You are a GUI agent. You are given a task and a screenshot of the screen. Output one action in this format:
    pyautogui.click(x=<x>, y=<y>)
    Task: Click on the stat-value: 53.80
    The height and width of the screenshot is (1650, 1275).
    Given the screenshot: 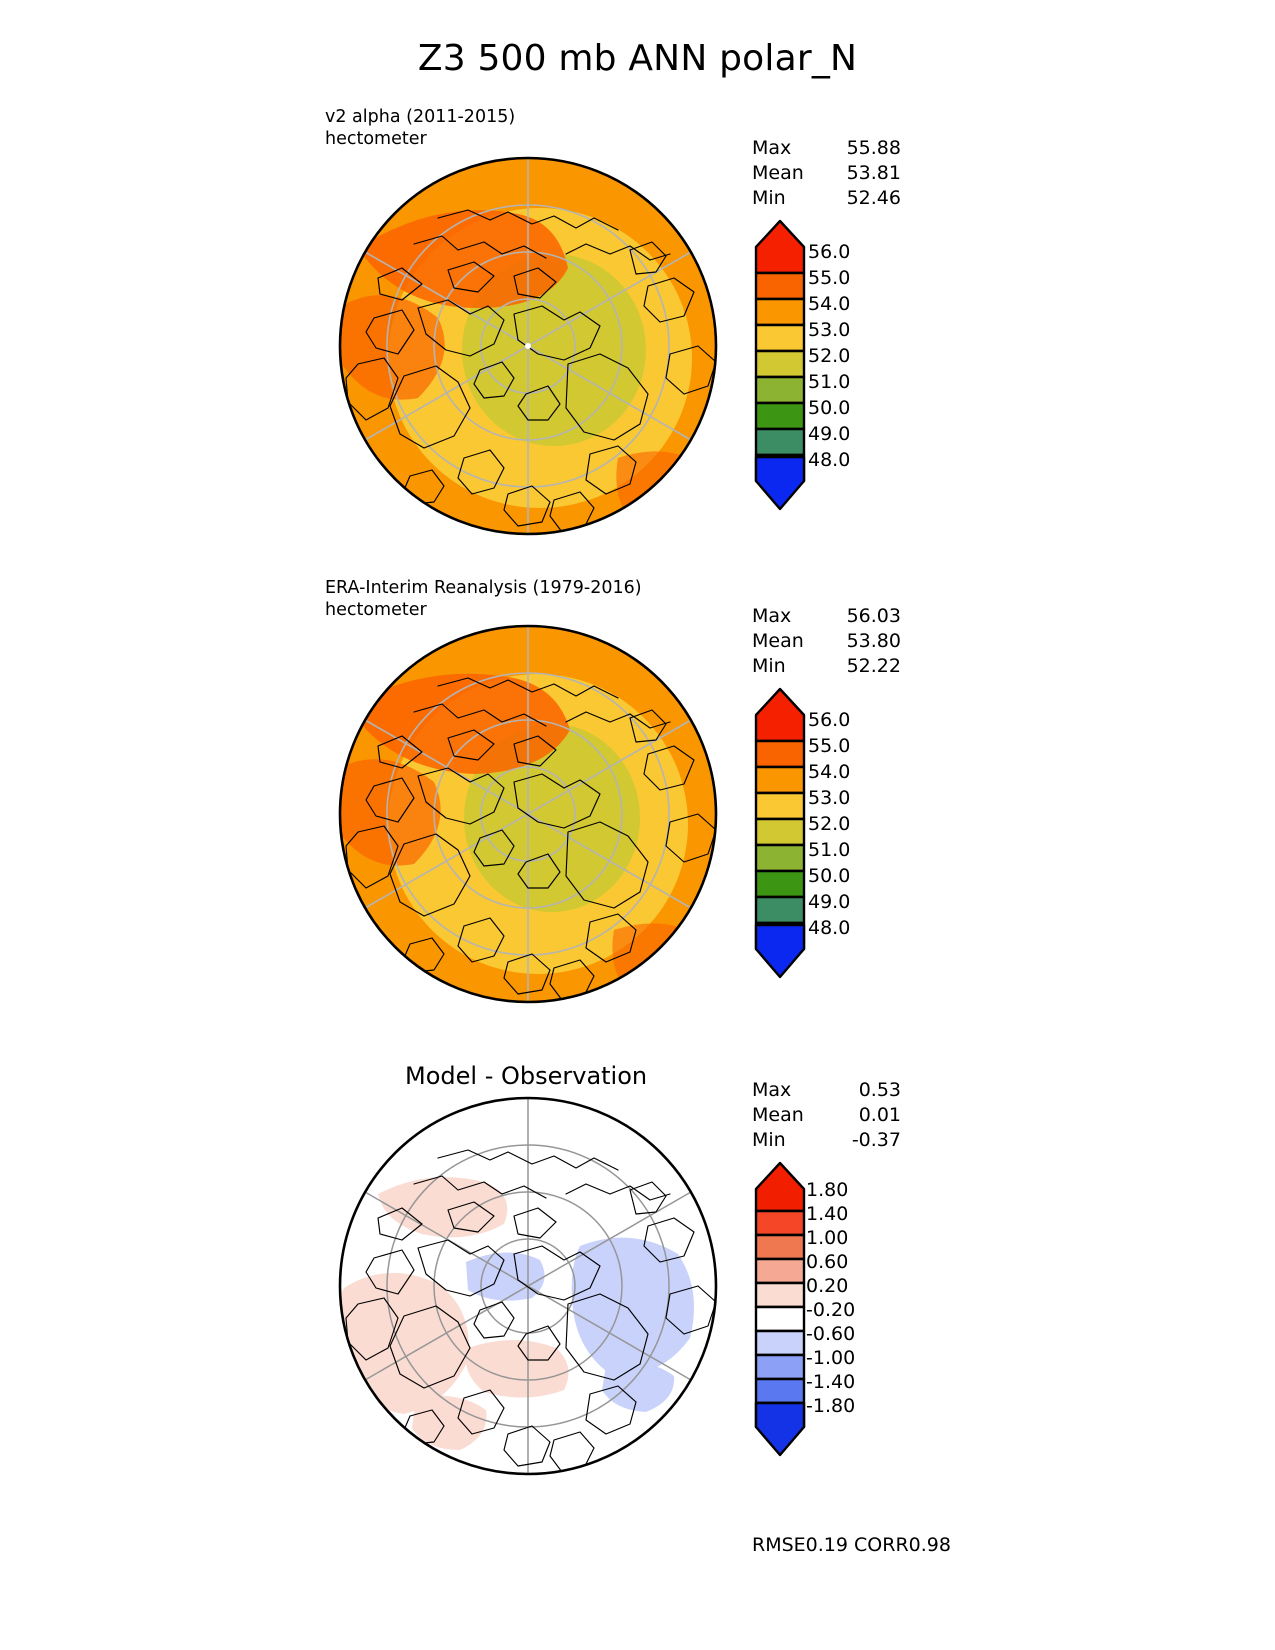 What is the action you would take?
    pyautogui.click(x=873, y=641)
    